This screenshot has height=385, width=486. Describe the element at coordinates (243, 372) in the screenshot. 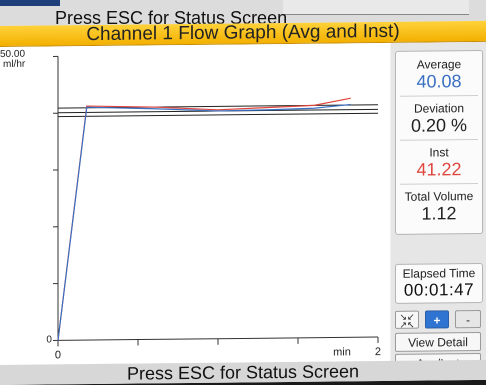

I see `footer-esc-message: Press ESC for Status Screen` at that location.